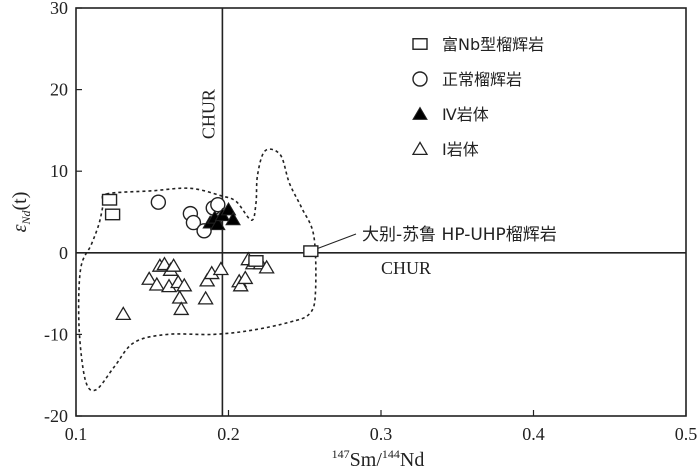  Describe the element at coordinates (59, 171) in the screenshot. I see `y-tick-label: 10` at that location.